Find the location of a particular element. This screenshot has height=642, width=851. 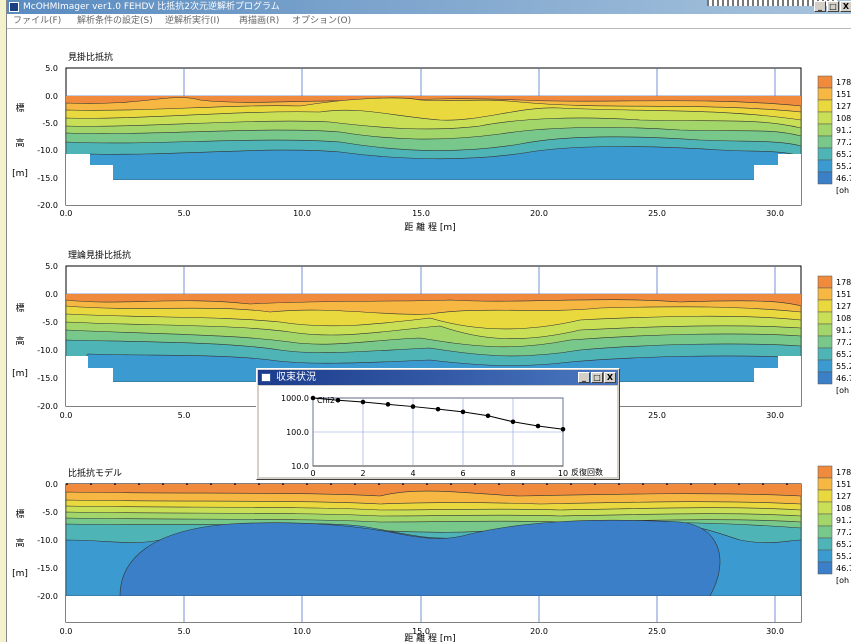

dialog-close-button: X is located at coordinates (610, 377).